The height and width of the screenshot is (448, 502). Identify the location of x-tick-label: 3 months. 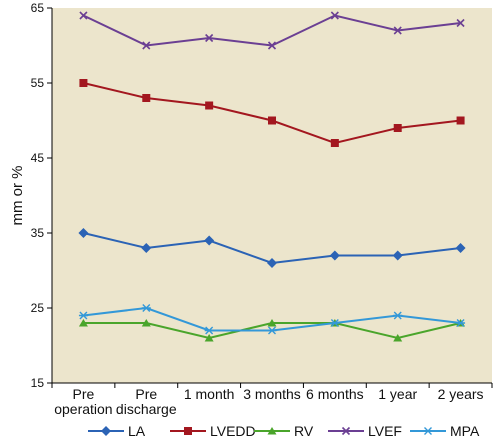
(272, 394).